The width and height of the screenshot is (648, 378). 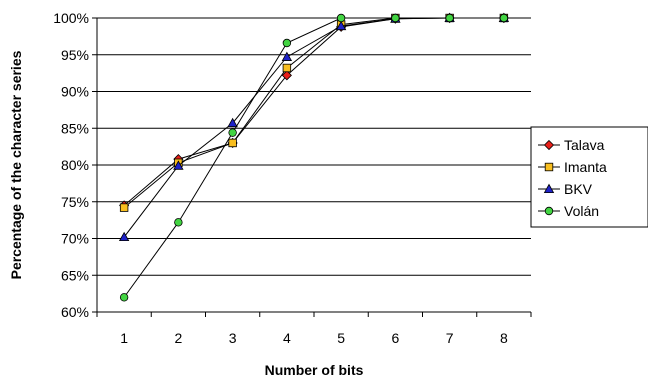 What do you see at coordinates (16, 164) in the screenshot?
I see `y-axis-title: Percentage of the character series` at bounding box center [16, 164].